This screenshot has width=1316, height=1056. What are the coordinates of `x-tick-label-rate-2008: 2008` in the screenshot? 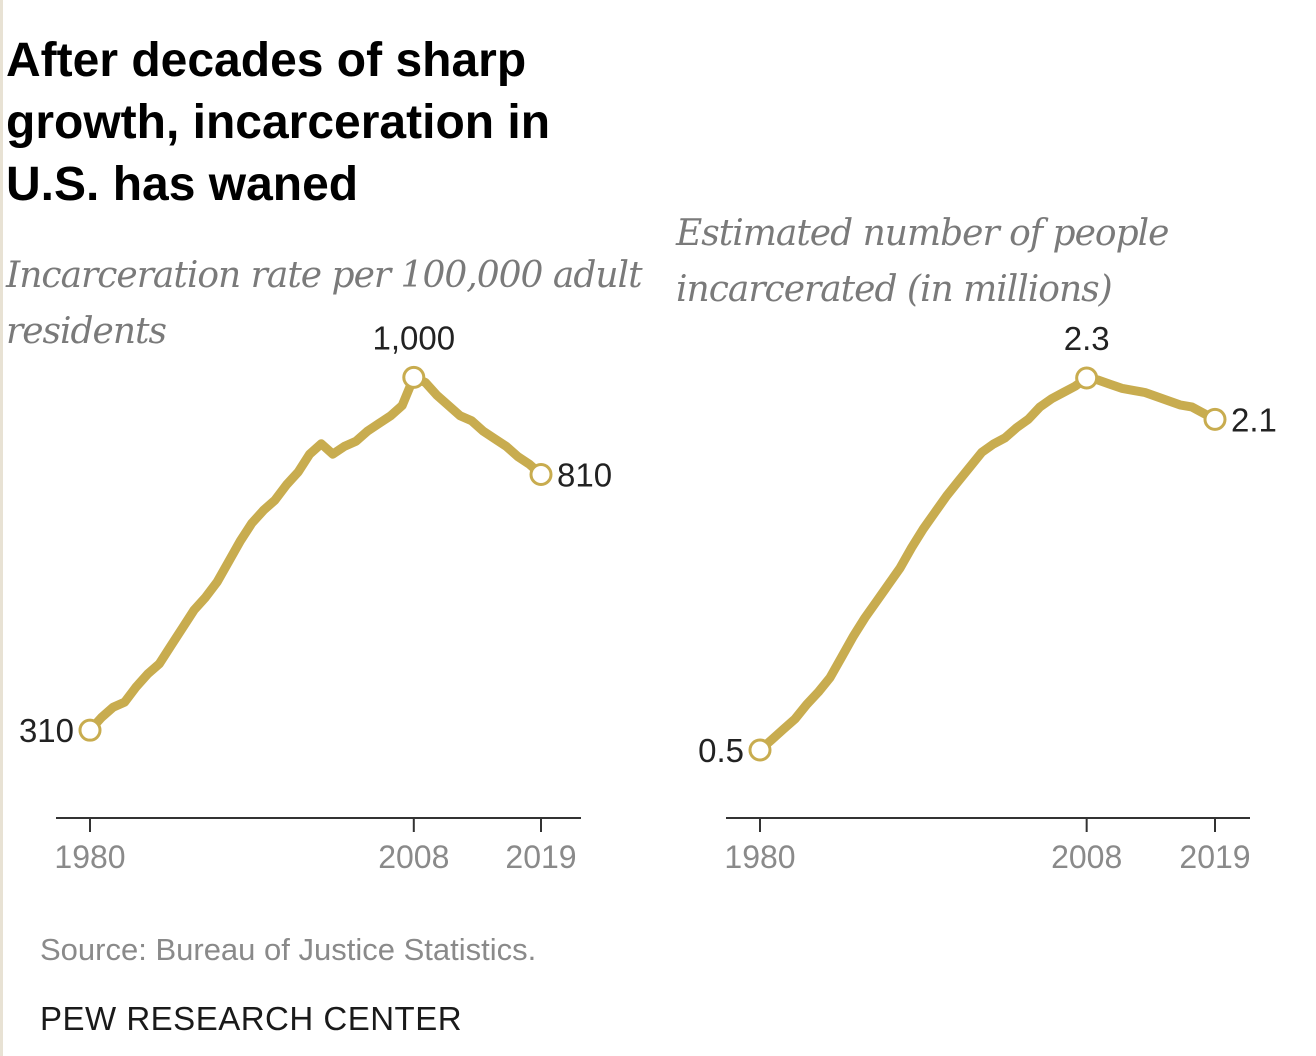 It's located at (413, 857).